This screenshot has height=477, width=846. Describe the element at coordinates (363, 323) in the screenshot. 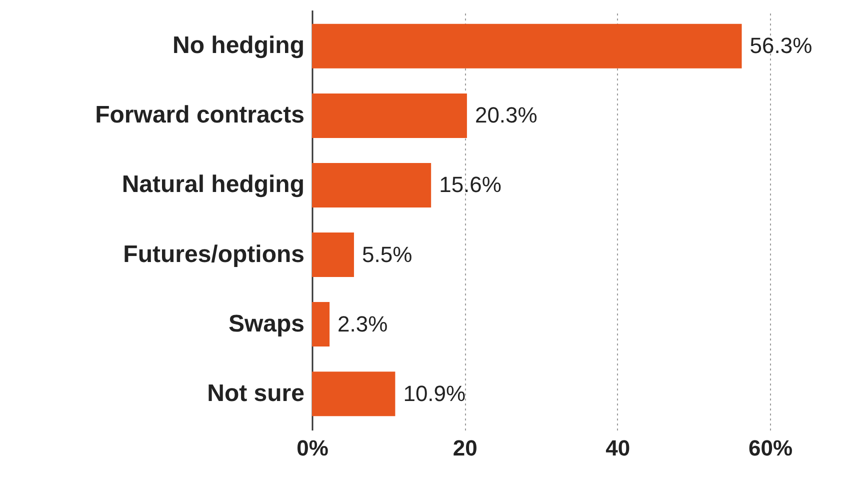

I see `data-label: 2.3%` at that location.